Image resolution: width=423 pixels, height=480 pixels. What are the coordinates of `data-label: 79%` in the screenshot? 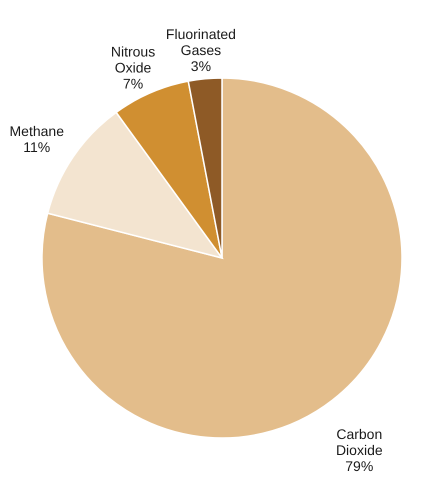 It's located at (359, 466).